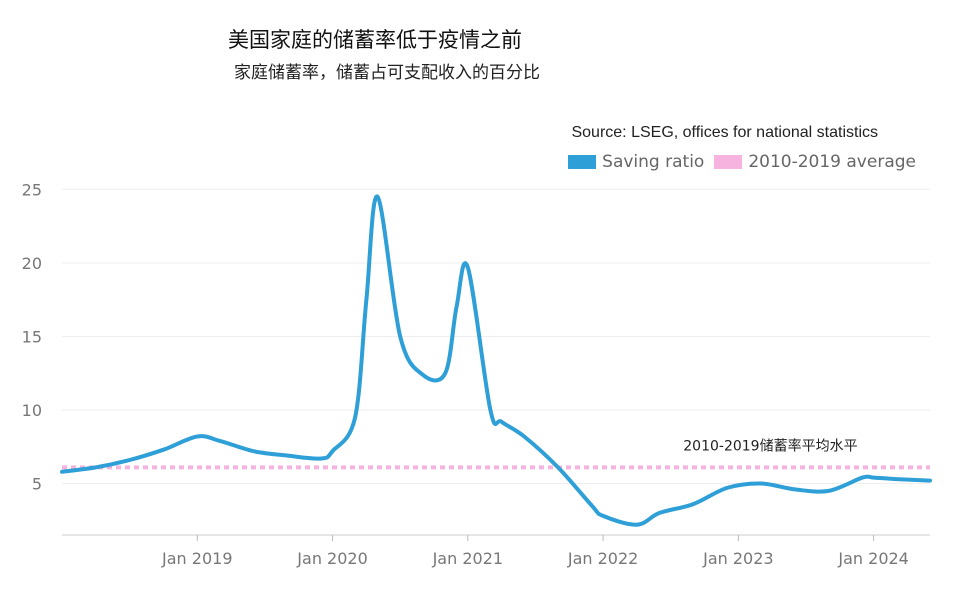 Image resolution: width=960 pixels, height=608 pixels. I want to click on chart-legend: Saving ratio 2010-2019 average, so click(742, 162).